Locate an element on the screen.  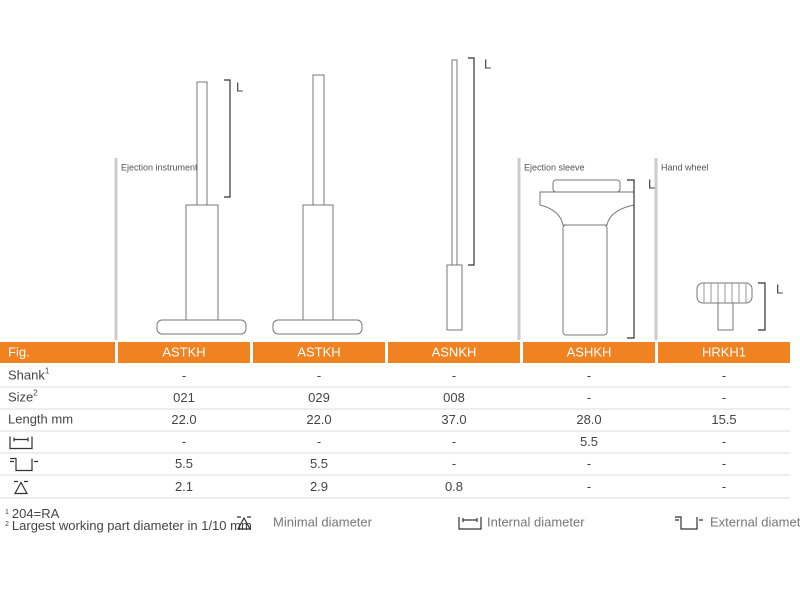
column-header: ASNKH is located at coordinates (454, 351).